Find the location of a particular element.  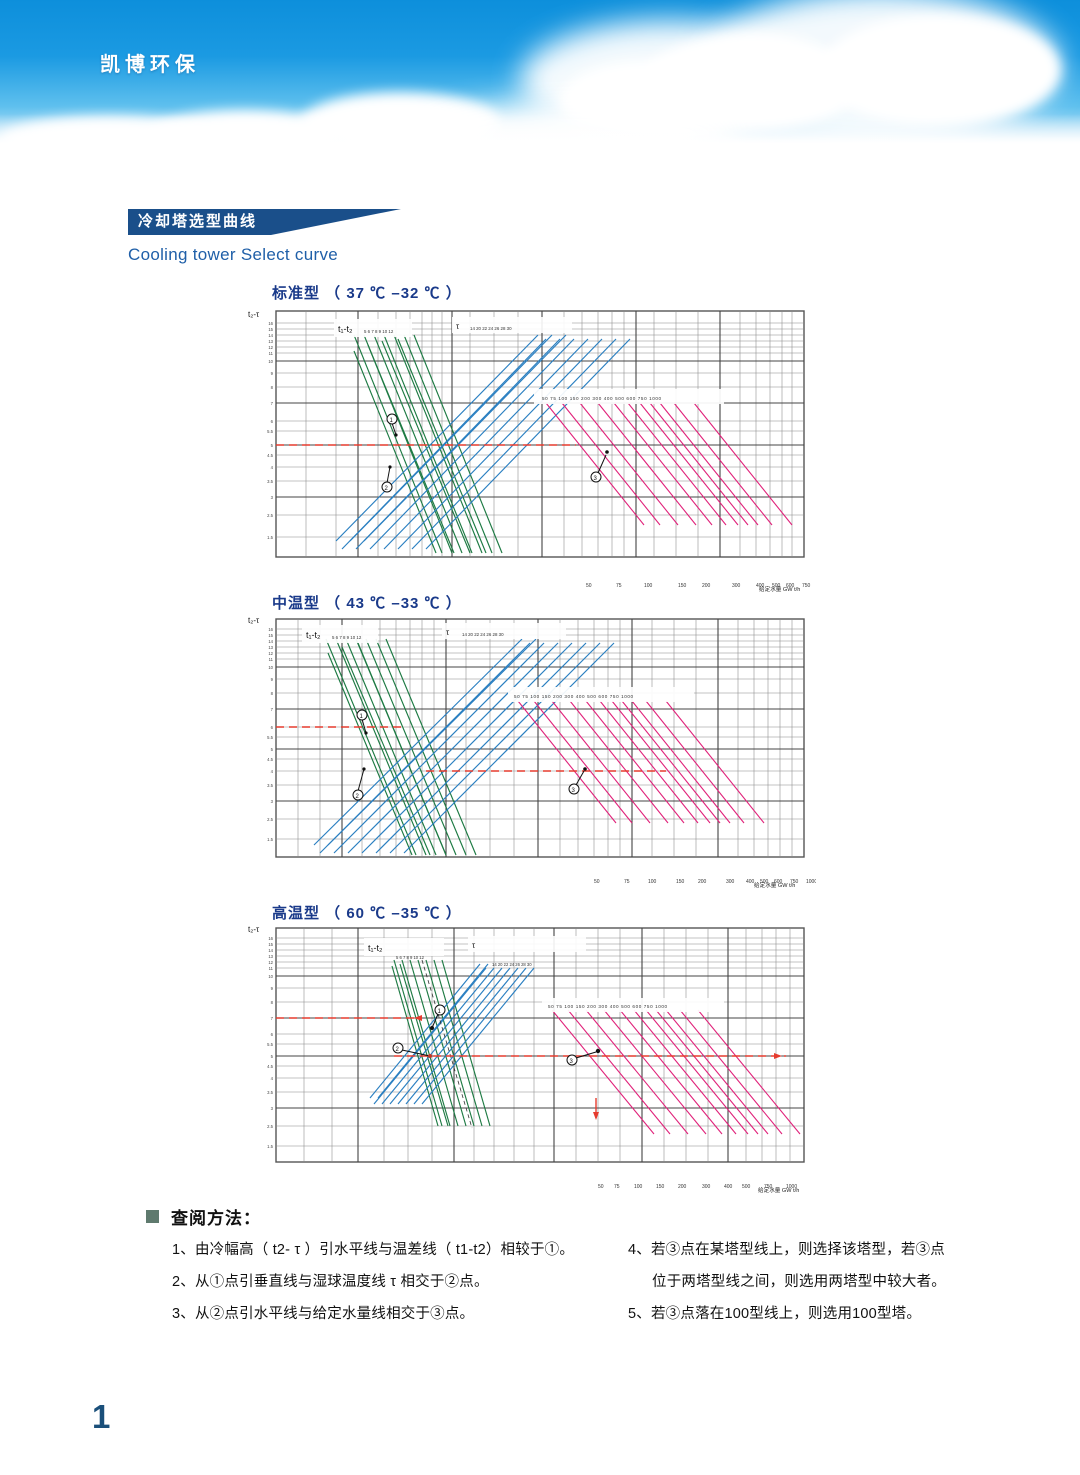

note-right-4: 4、若③点在某塔型线上，则选择该塔型，若③点 is located at coordinates (786, 1250).